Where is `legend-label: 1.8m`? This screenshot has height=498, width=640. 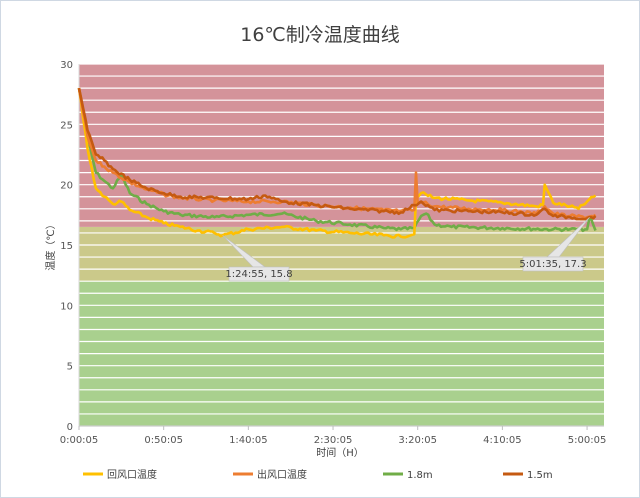
legend-label: 1.8m is located at coordinates (420, 475).